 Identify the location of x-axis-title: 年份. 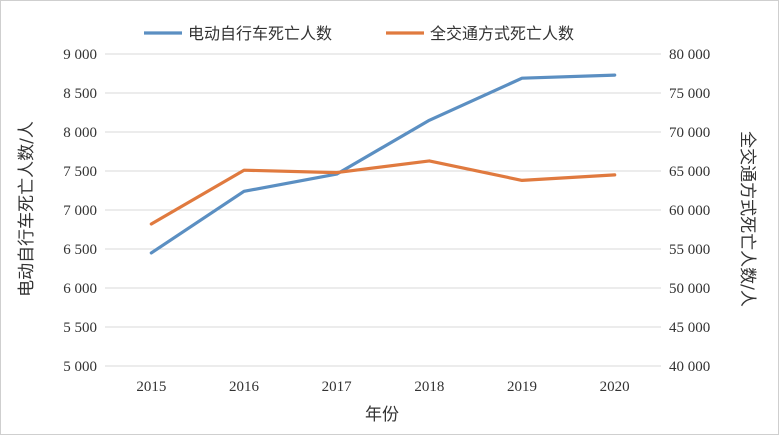
(382, 415).